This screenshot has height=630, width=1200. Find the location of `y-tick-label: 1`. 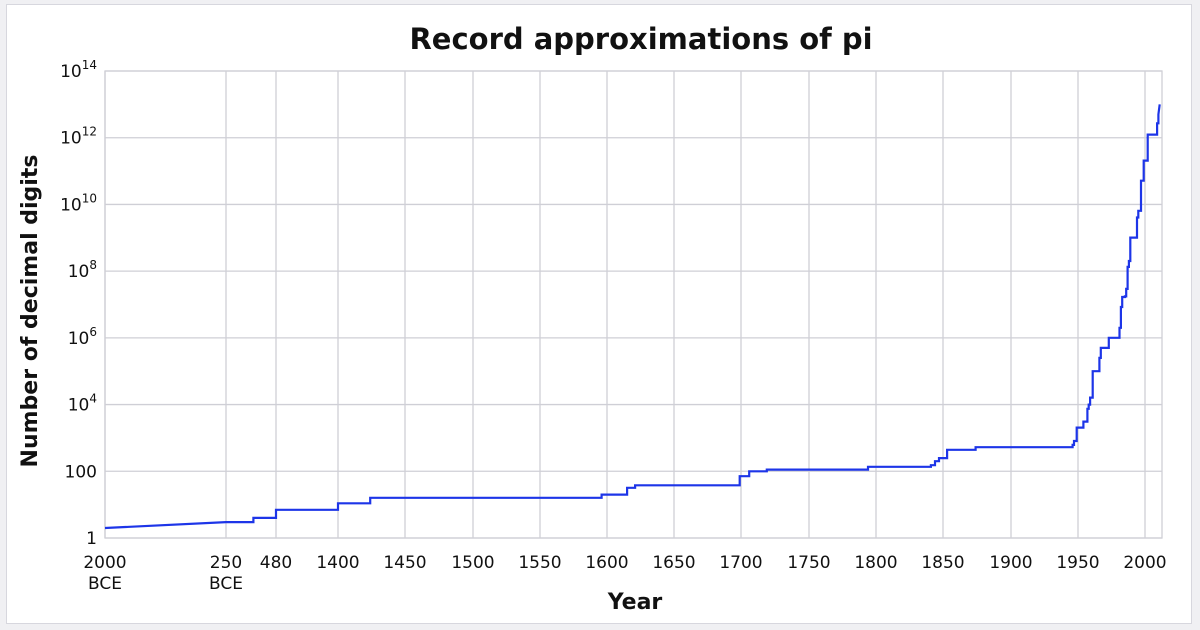

y-tick-label: 1 is located at coordinates (91, 539).